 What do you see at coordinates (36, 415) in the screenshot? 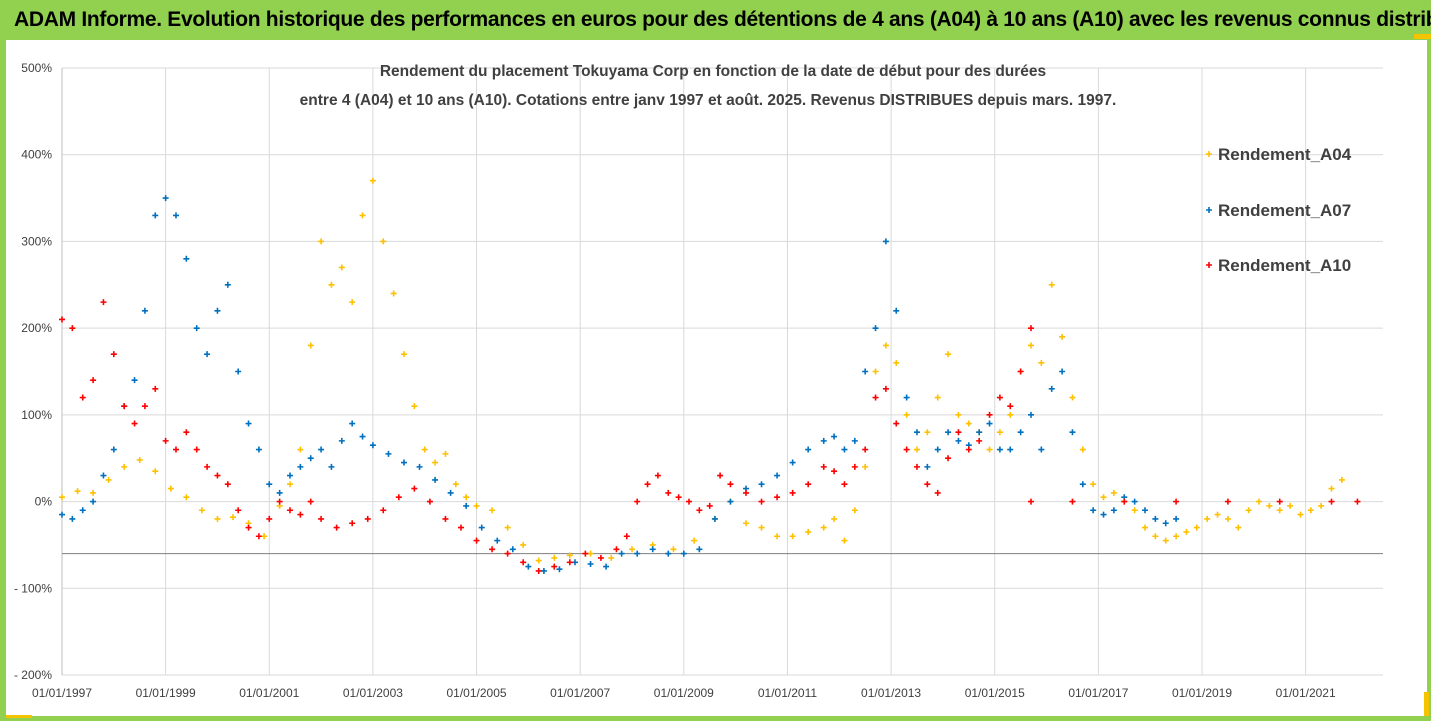
I see `y-tick-label: 100%` at bounding box center [36, 415].